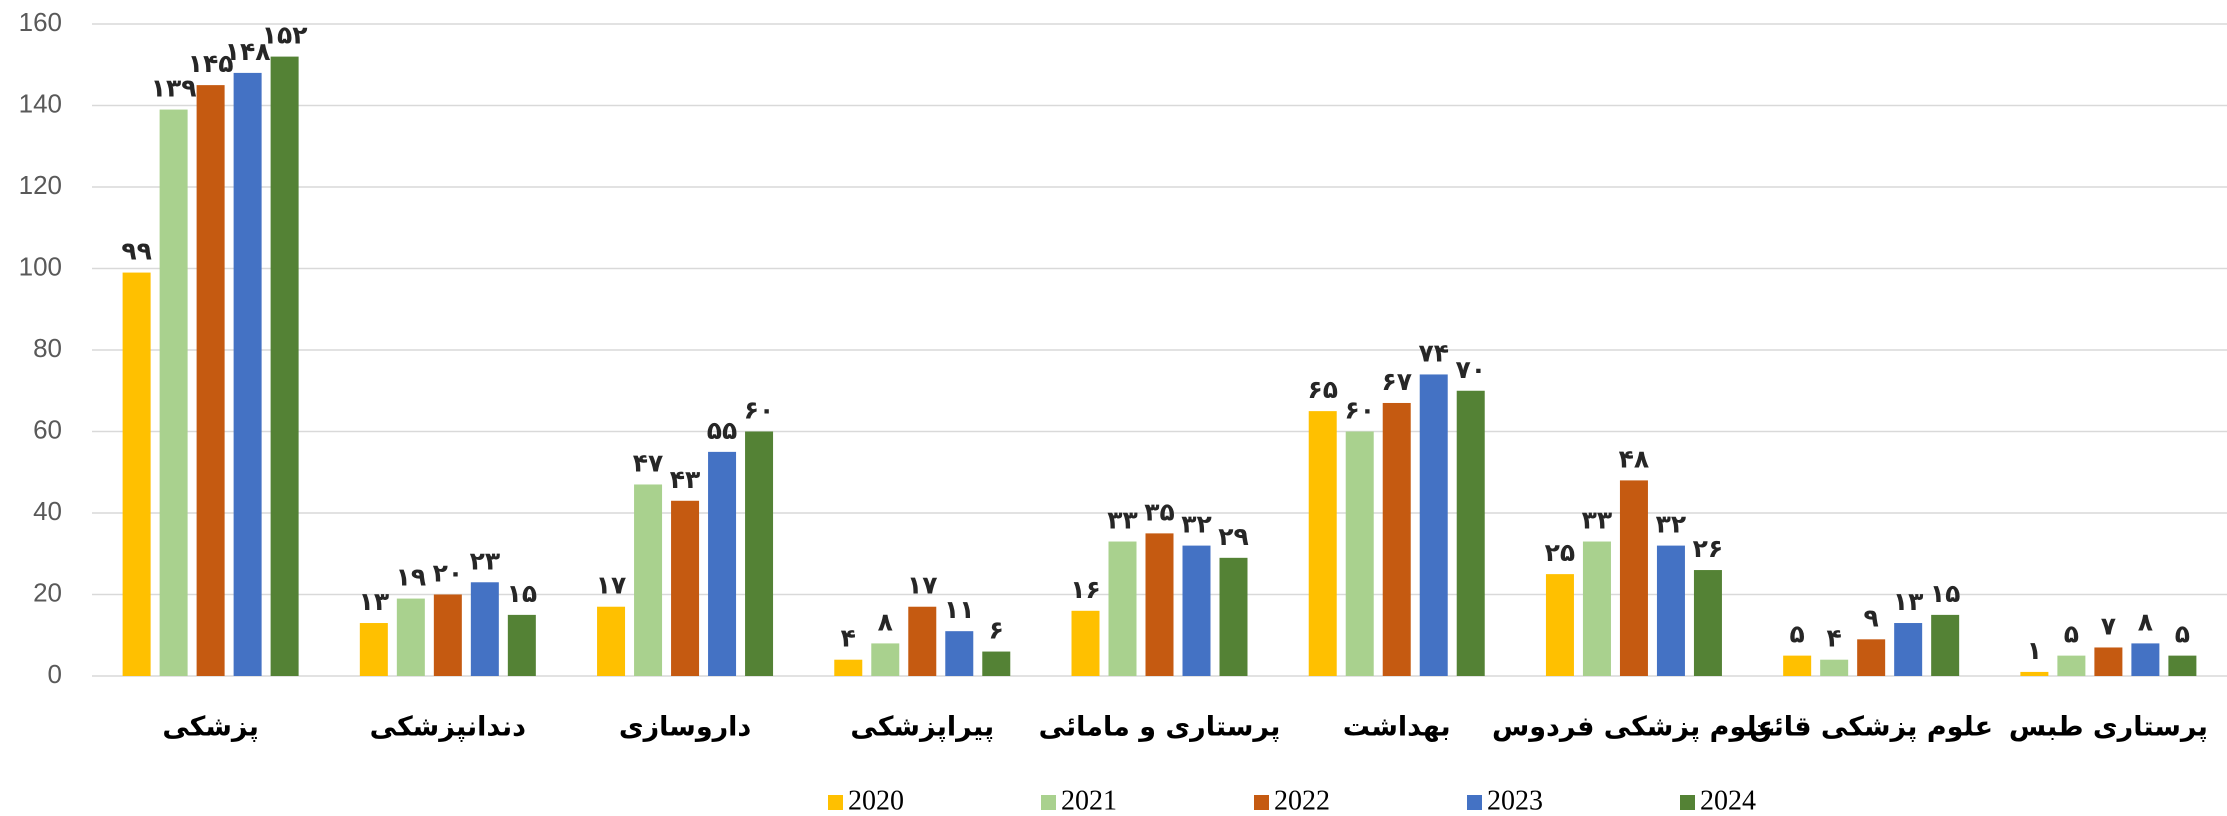  What do you see at coordinates (1396, 381) in the screenshot?
I see `data-label: ۶۷` at bounding box center [1396, 381].